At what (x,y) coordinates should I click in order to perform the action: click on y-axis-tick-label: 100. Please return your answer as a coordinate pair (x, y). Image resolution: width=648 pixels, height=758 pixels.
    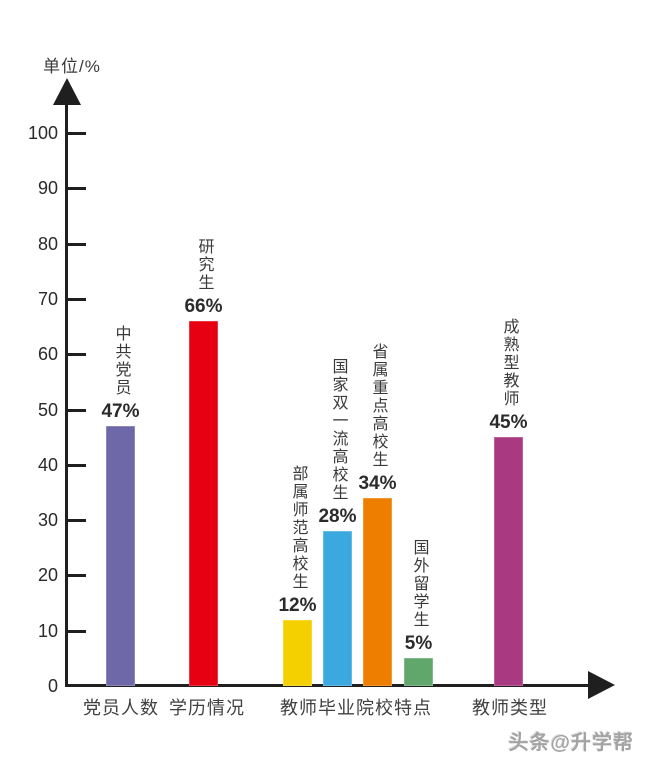
    Looking at the image, I should click on (42, 133).